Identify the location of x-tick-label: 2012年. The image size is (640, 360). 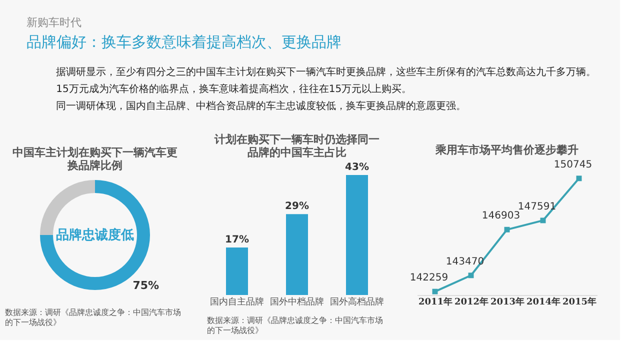
(471, 302).